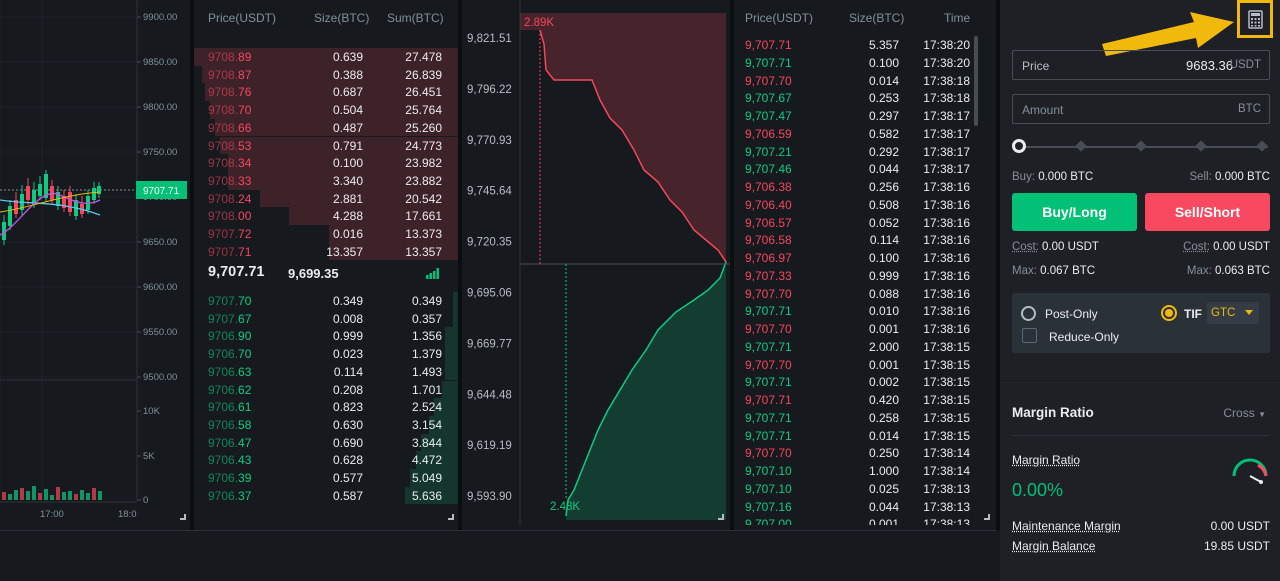 This screenshot has width=1280, height=581. What do you see at coordinates (623, 137) in the screenshot?
I see `ask-depth-area` at bounding box center [623, 137].